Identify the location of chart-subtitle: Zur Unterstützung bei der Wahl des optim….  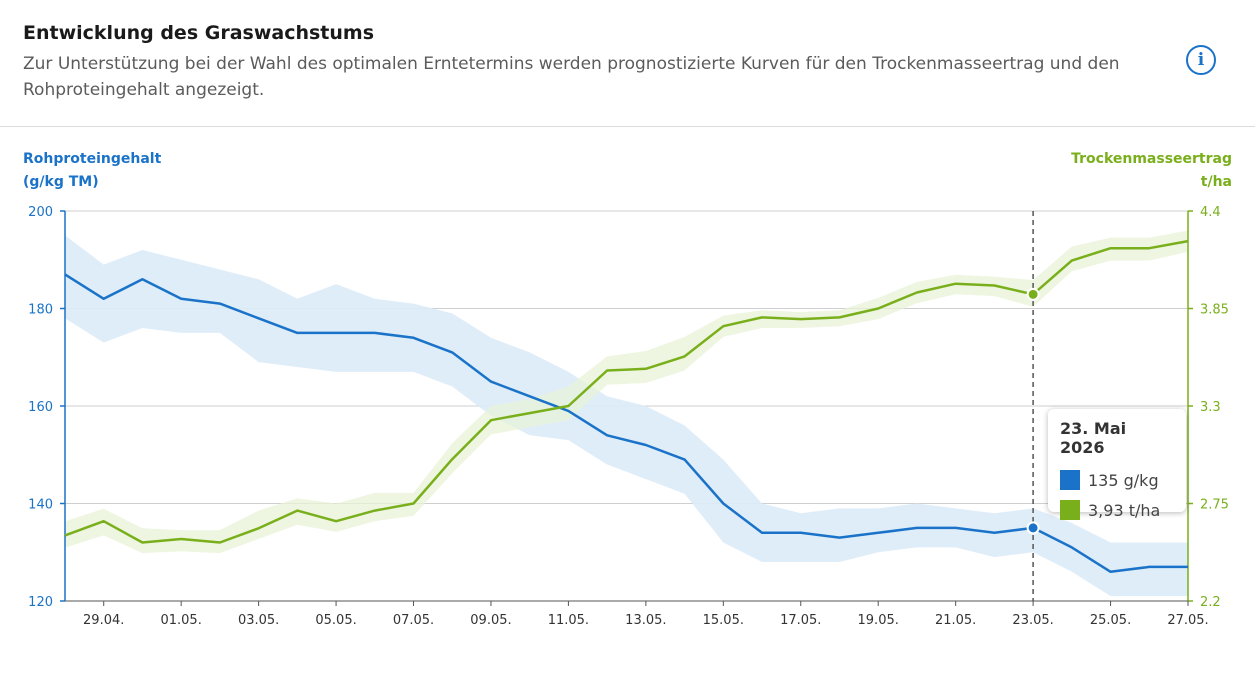
(571, 77).